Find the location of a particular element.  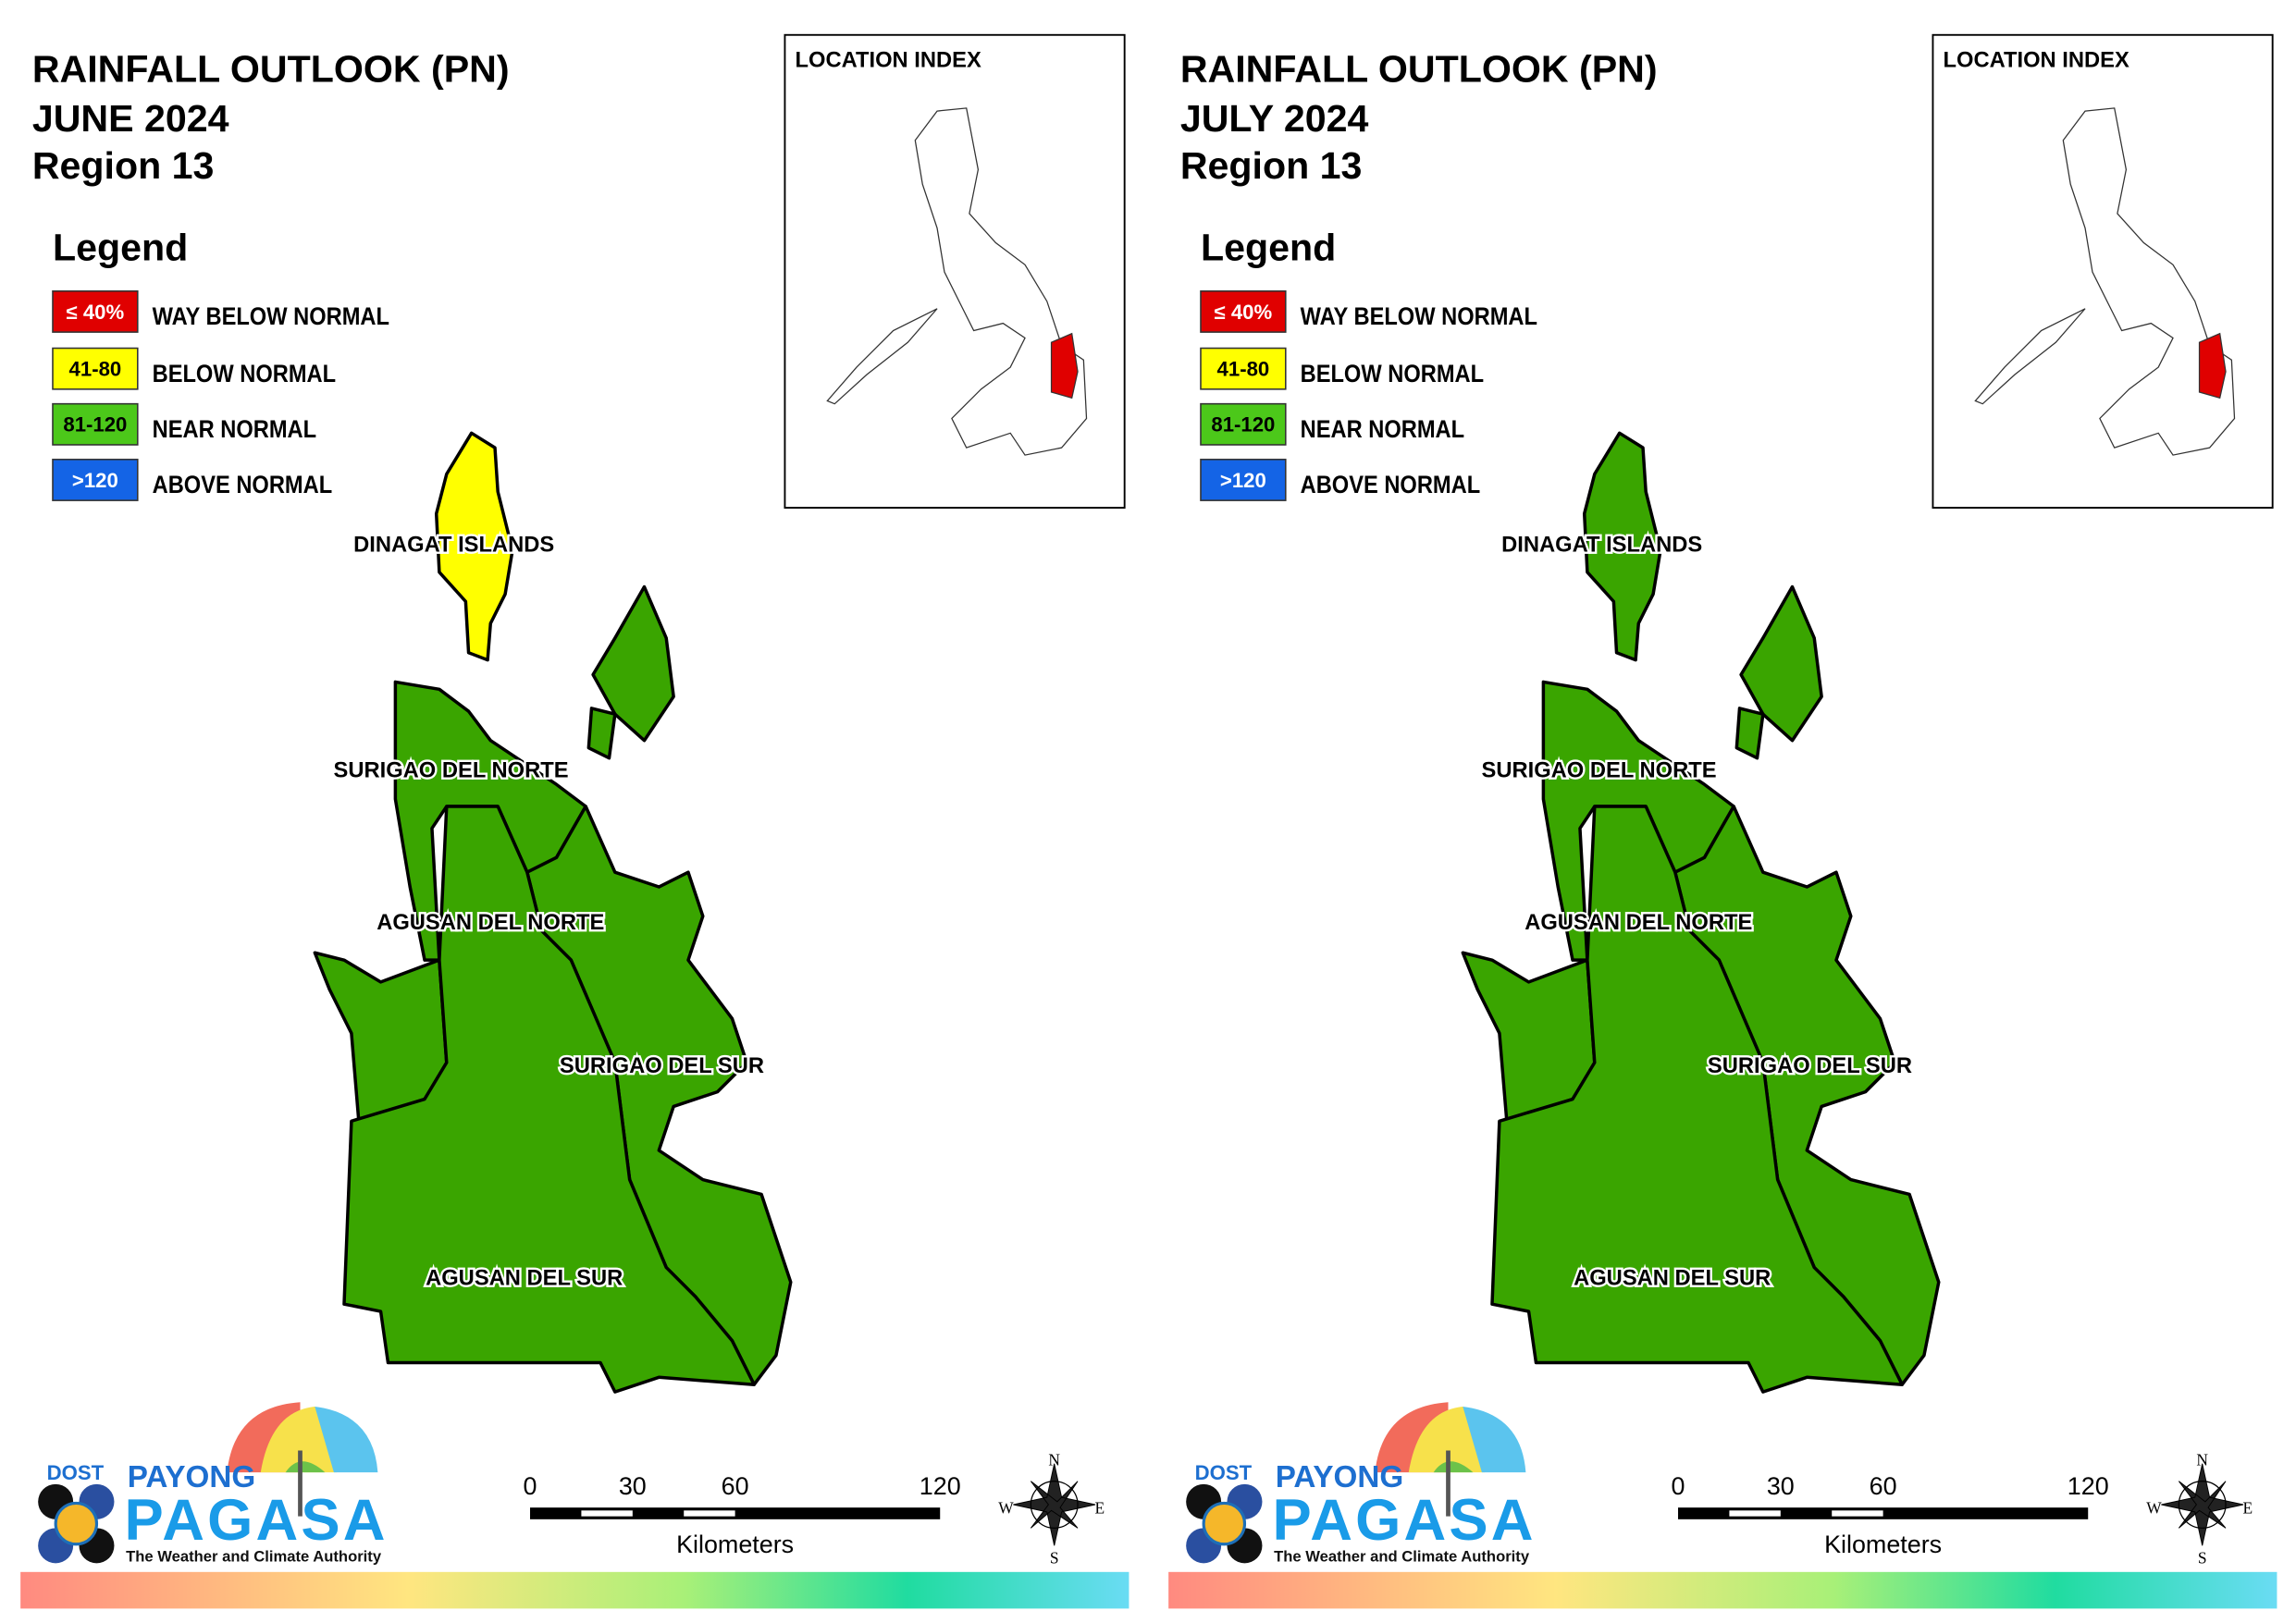

title-line: JUNE 2024 is located at coordinates (130, 118).